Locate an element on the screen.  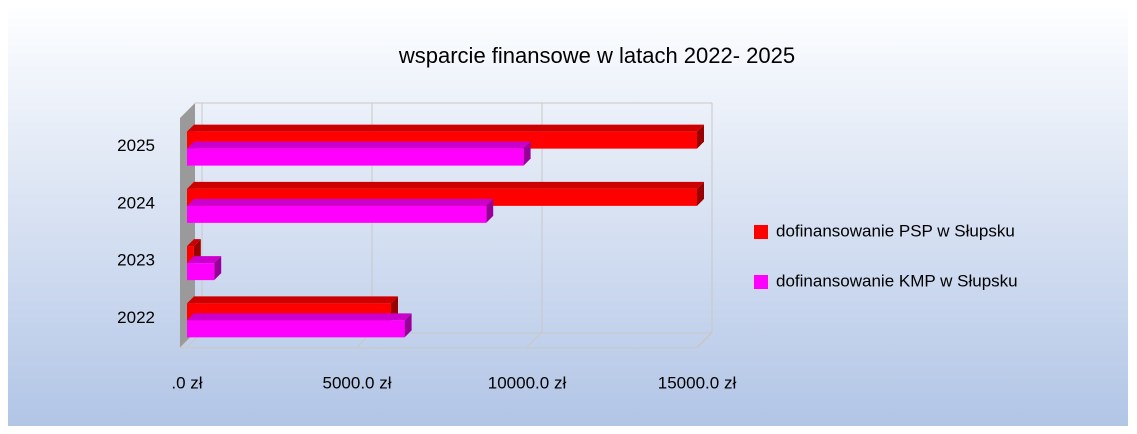
legend-label: dofinansowanie PSP w Słupsku is located at coordinates (895, 230).